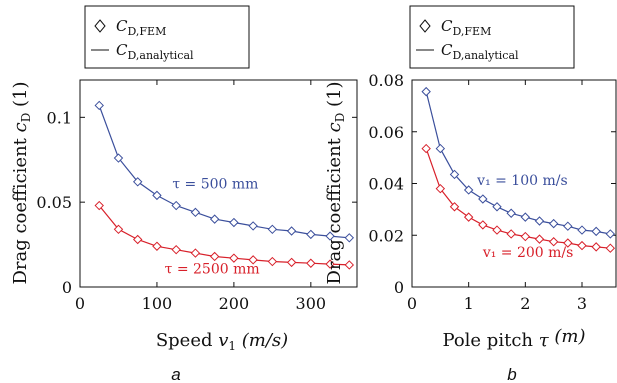 The width and height of the screenshot is (617, 383). I want to click on y-tick-label-b: 0, so click(399, 287).